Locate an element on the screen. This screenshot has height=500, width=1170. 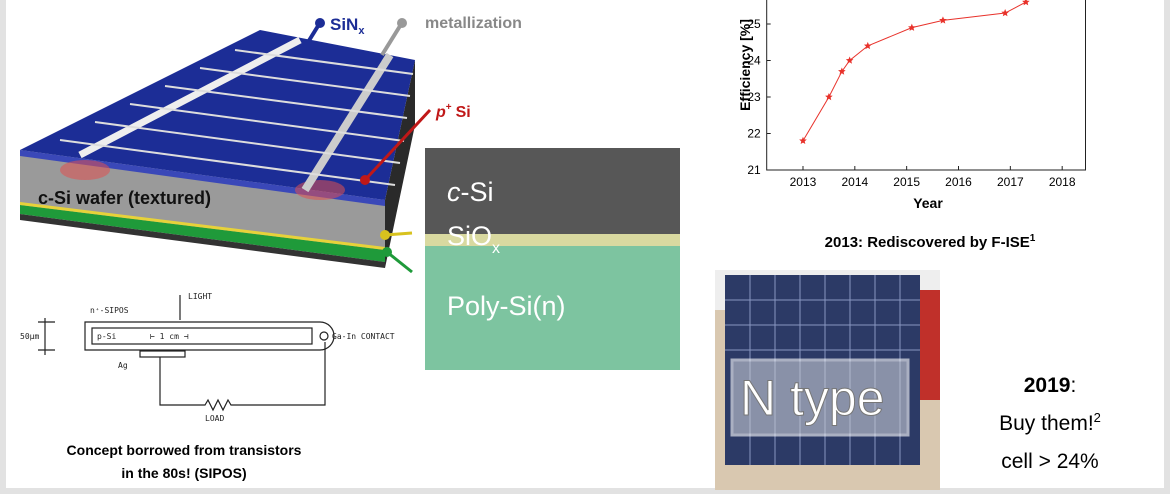
circuit-label: ⊢ 1 cm ⊣ is located at coordinates (169, 336).